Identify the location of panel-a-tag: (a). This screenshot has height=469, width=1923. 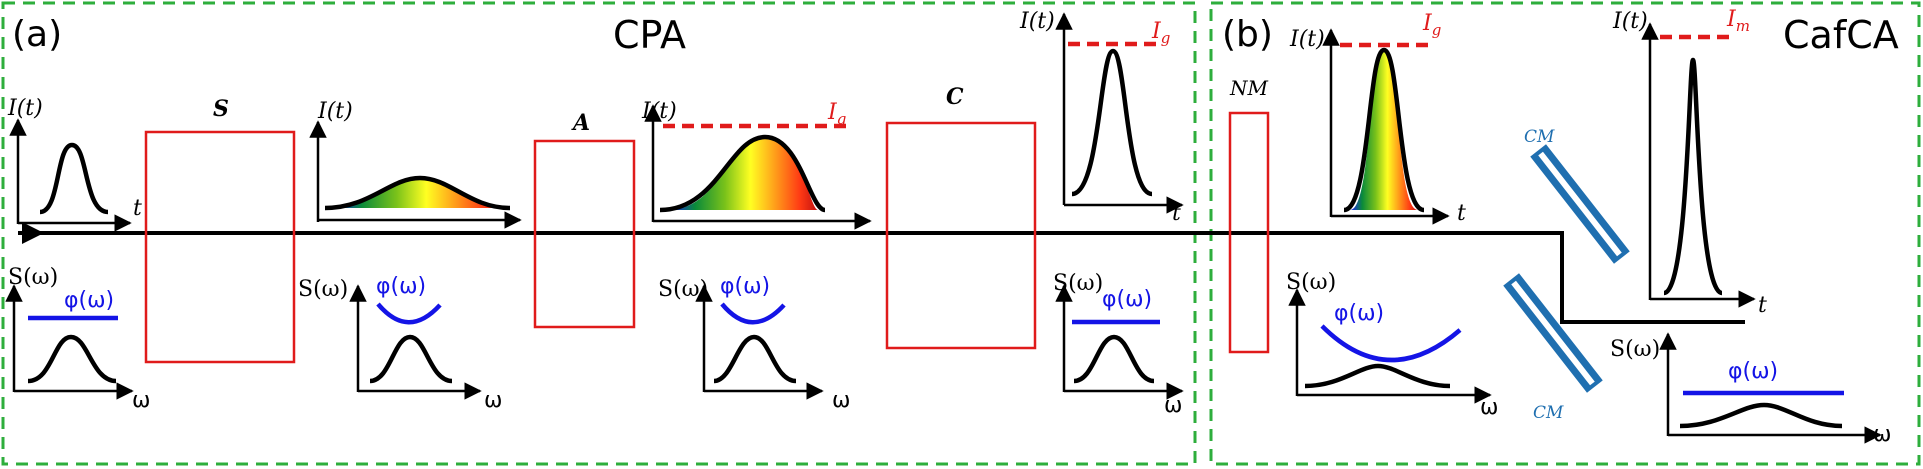
(37, 34).